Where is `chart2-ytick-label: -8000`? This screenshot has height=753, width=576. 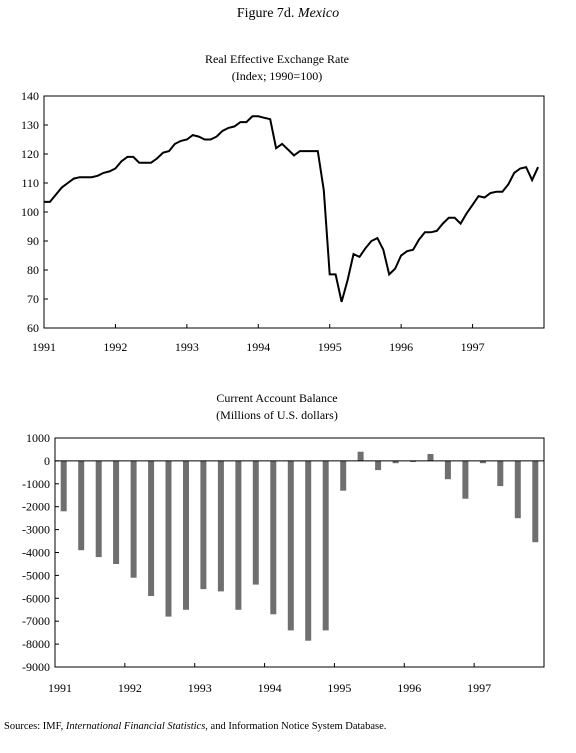 chart2-ytick-label: -8000 is located at coordinates (36, 644).